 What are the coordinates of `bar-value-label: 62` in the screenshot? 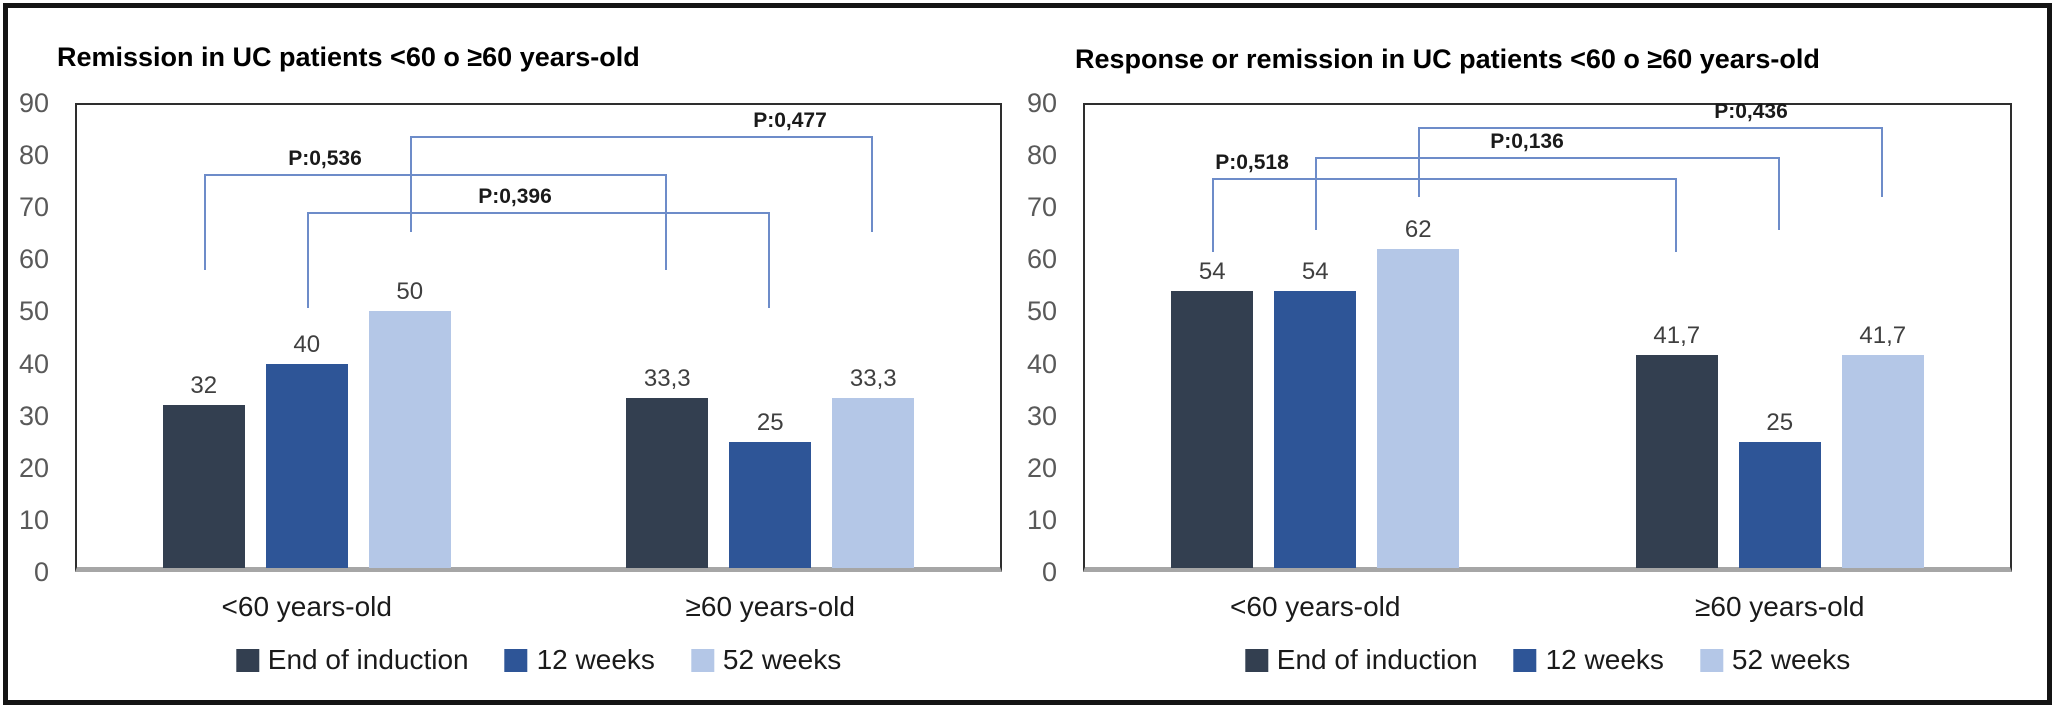 It's located at (1418, 229).